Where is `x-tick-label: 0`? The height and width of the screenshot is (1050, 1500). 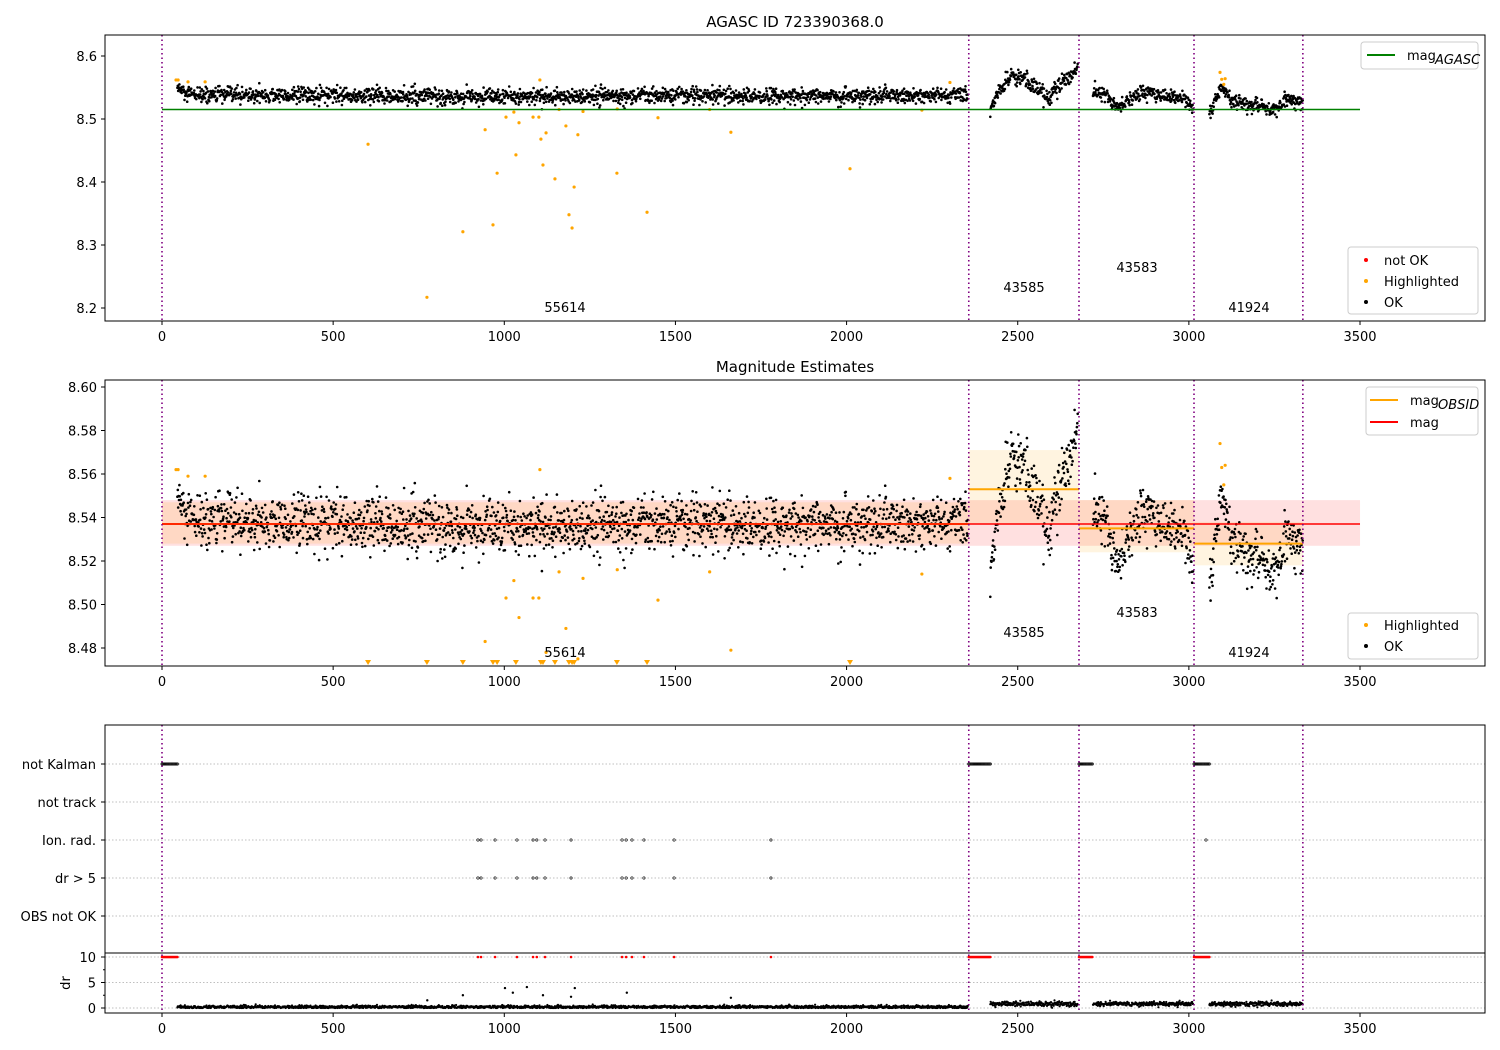
x-tick-label: 0 is located at coordinates (162, 337).